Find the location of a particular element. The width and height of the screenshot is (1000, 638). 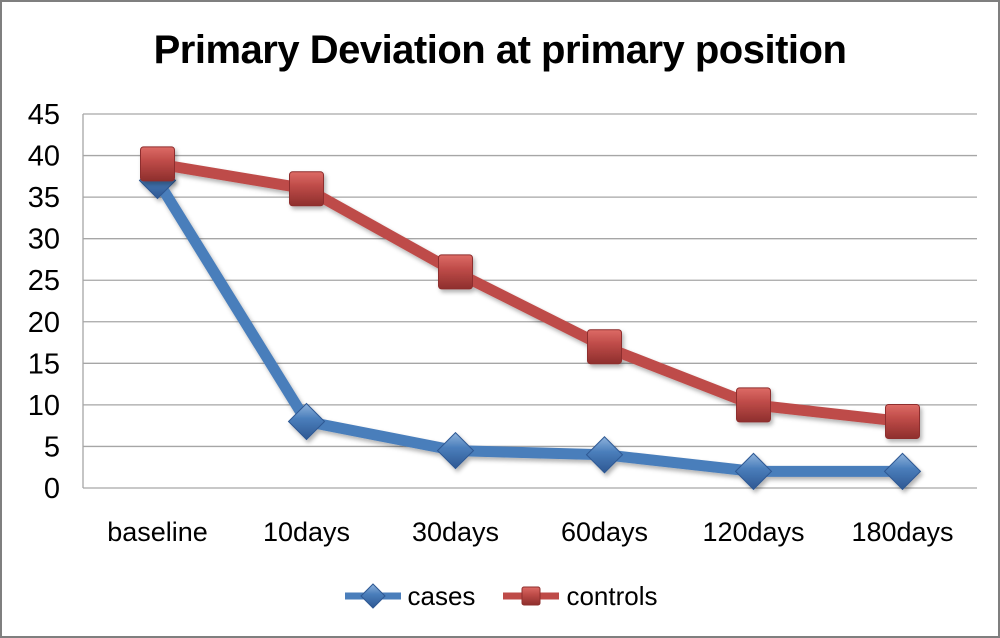

controls-series-icon is located at coordinates (531, 596).